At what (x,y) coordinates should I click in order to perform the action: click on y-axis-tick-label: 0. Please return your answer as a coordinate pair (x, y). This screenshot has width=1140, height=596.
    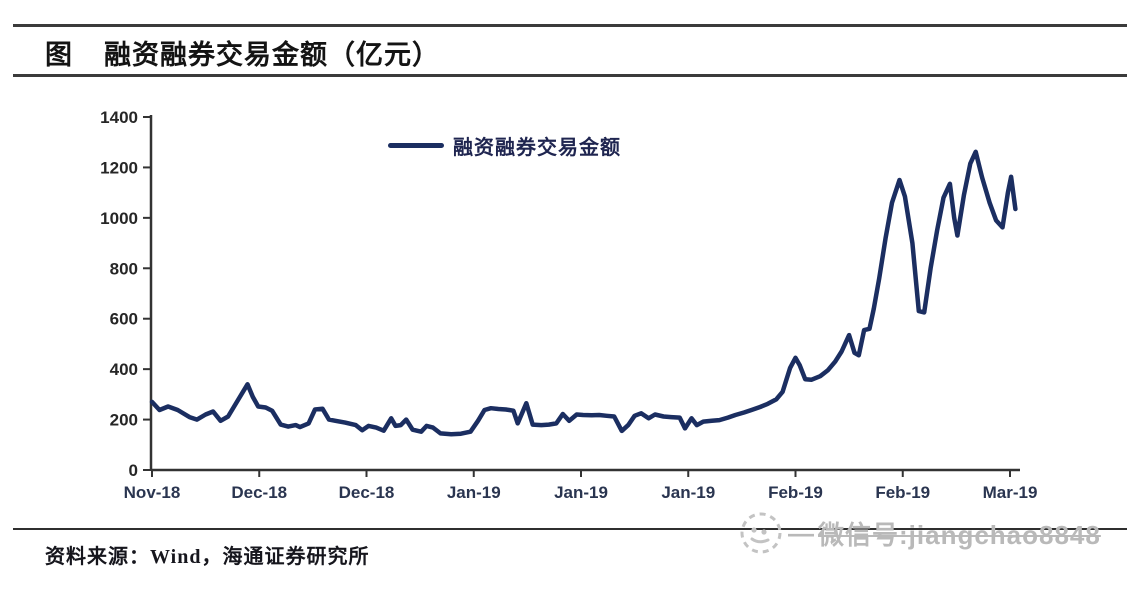
    Looking at the image, I should click on (133, 470).